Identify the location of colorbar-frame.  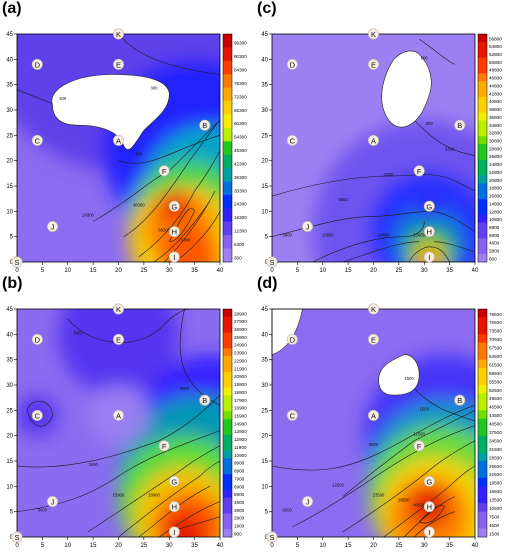
(227, 423).